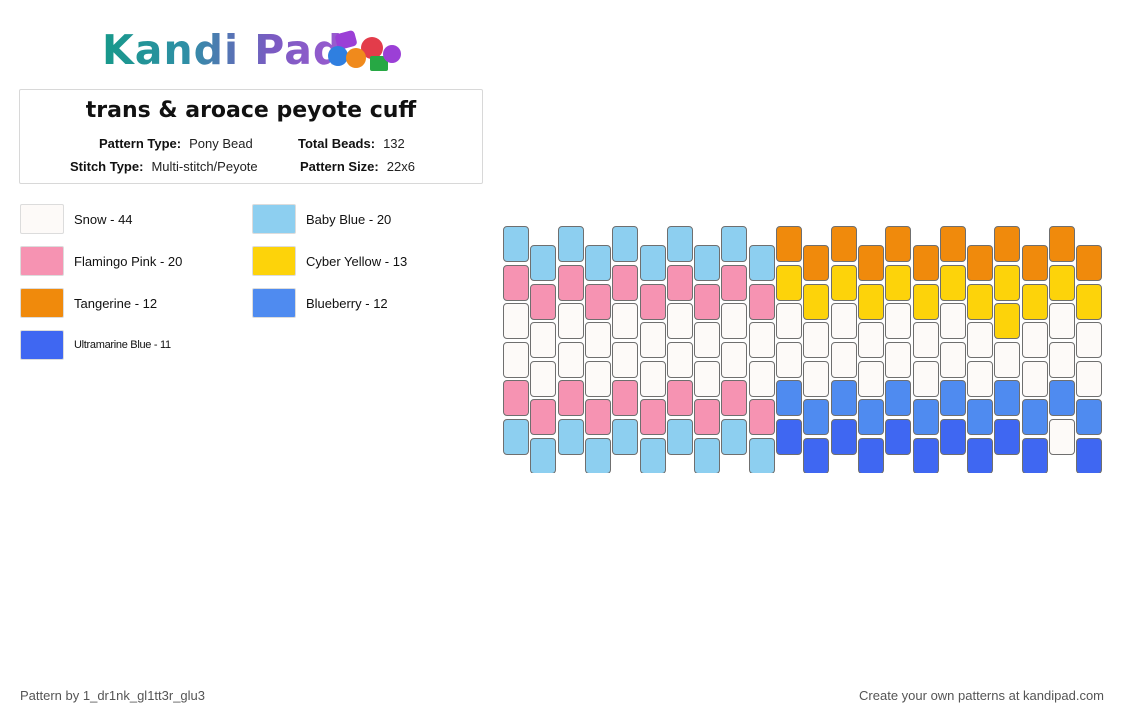 This screenshot has width=1124, height=720. What do you see at coordinates (107, 166) in the screenshot?
I see `stitch-type-label: Stitch Type:` at bounding box center [107, 166].